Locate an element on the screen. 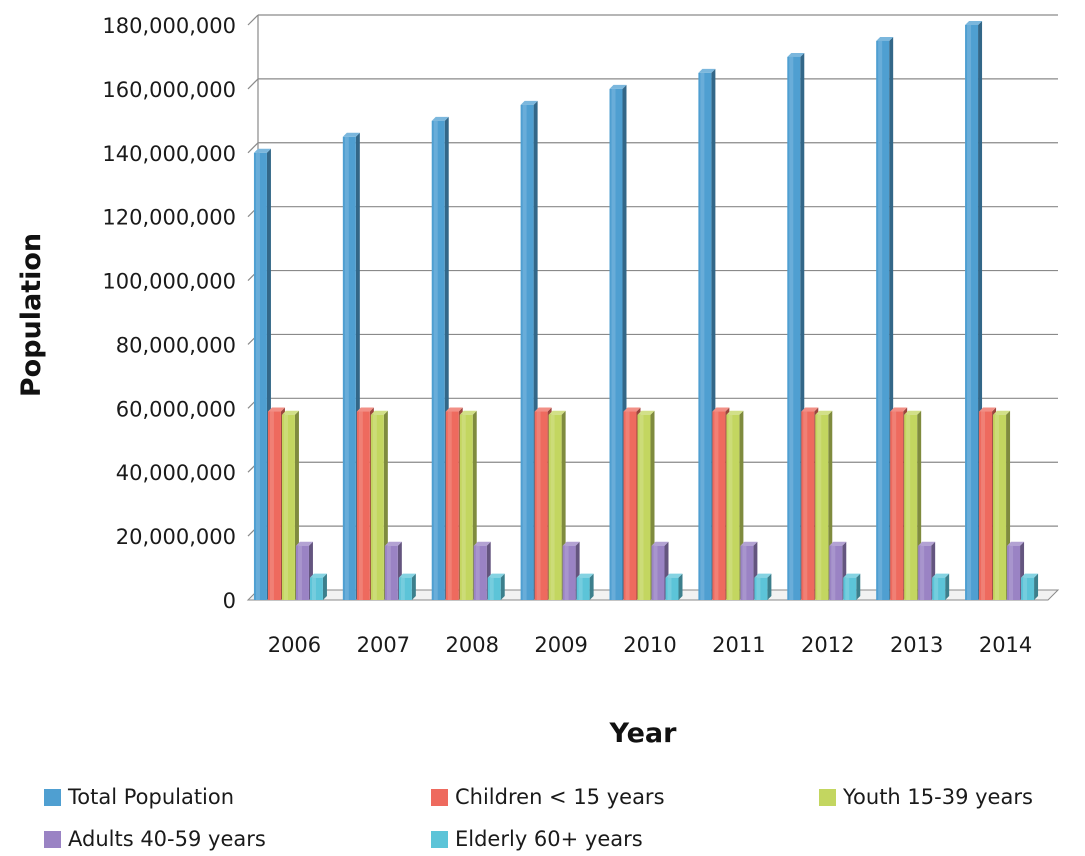  y-tick-label: 0 is located at coordinates (229, 601).